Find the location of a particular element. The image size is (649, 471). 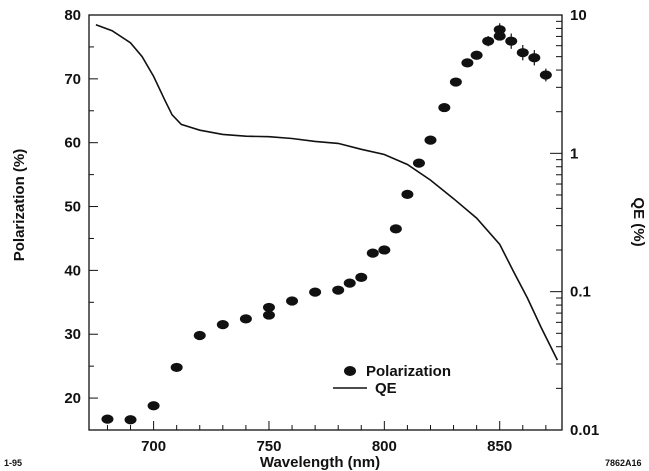

y-tick-label: 70 is located at coordinates (72, 79).